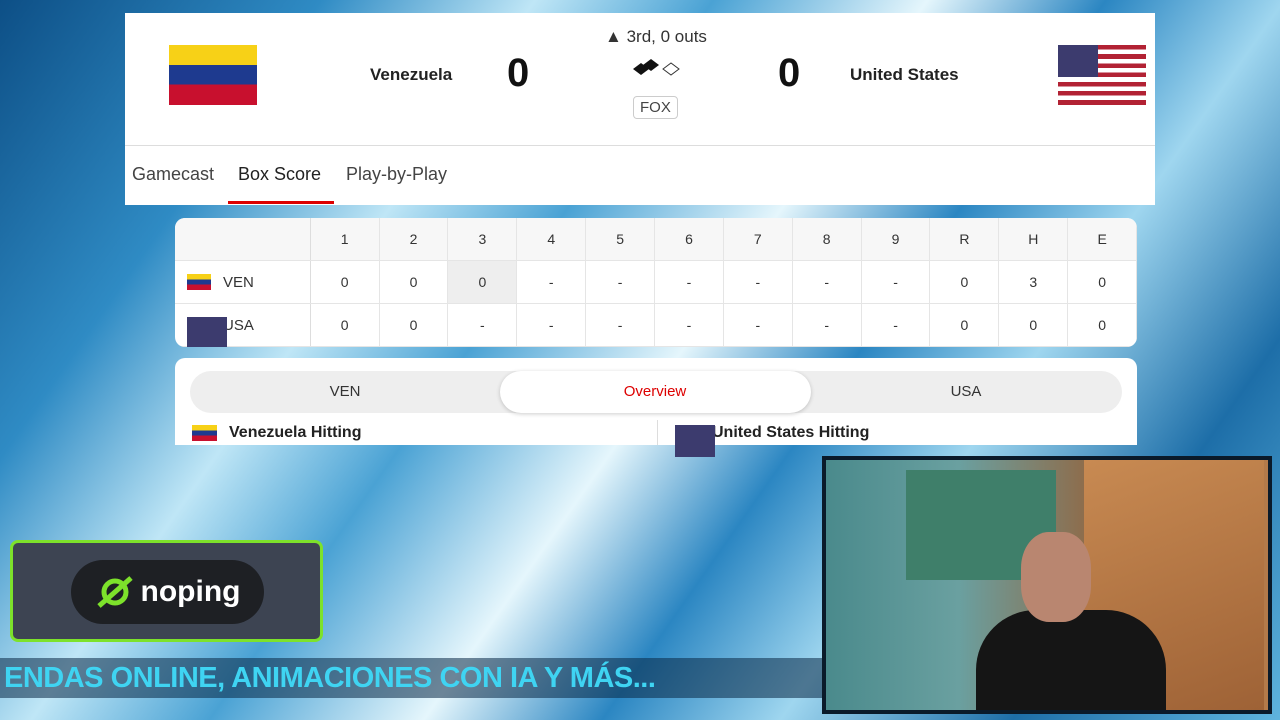  What do you see at coordinates (411, 74) in the screenshot?
I see `away-team-name: Venezuela` at bounding box center [411, 74].